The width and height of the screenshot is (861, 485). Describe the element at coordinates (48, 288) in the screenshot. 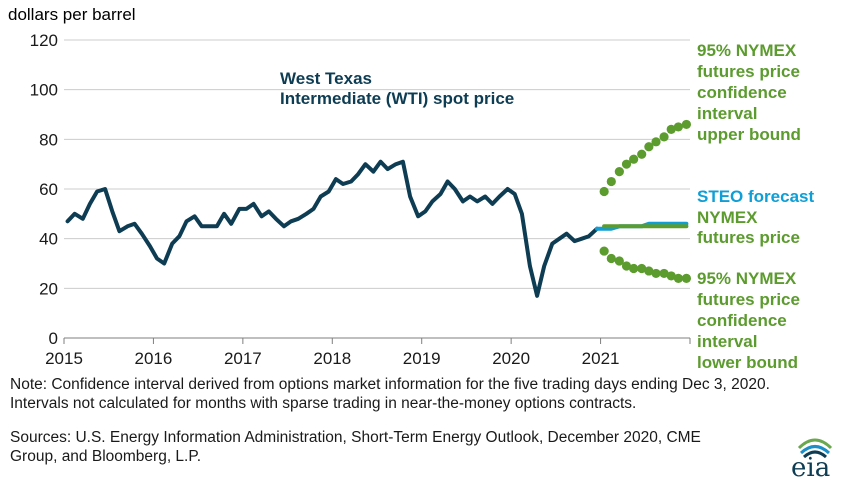

I see `y-tick-label: 20` at that location.